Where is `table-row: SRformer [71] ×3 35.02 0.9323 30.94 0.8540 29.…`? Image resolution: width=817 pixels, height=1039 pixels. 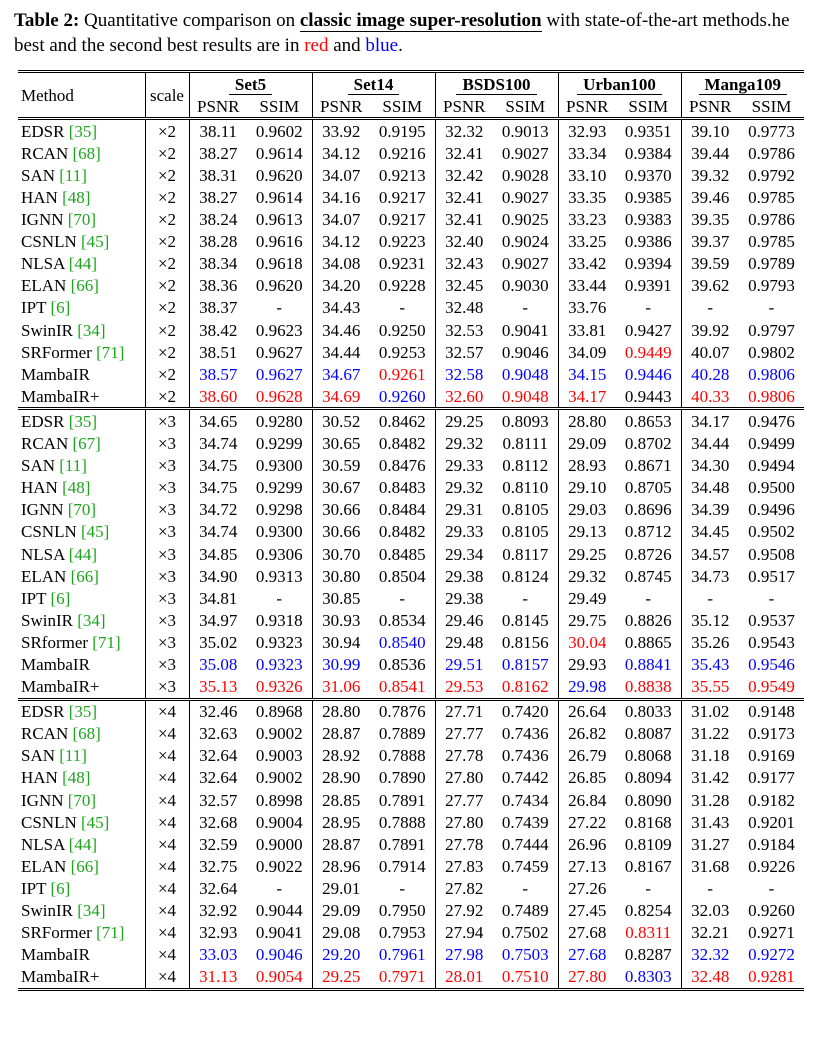 table-row: SRformer [71] ×3 35.02 0.9323 30.94 0.8540 29.… is located at coordinates (411, 642).